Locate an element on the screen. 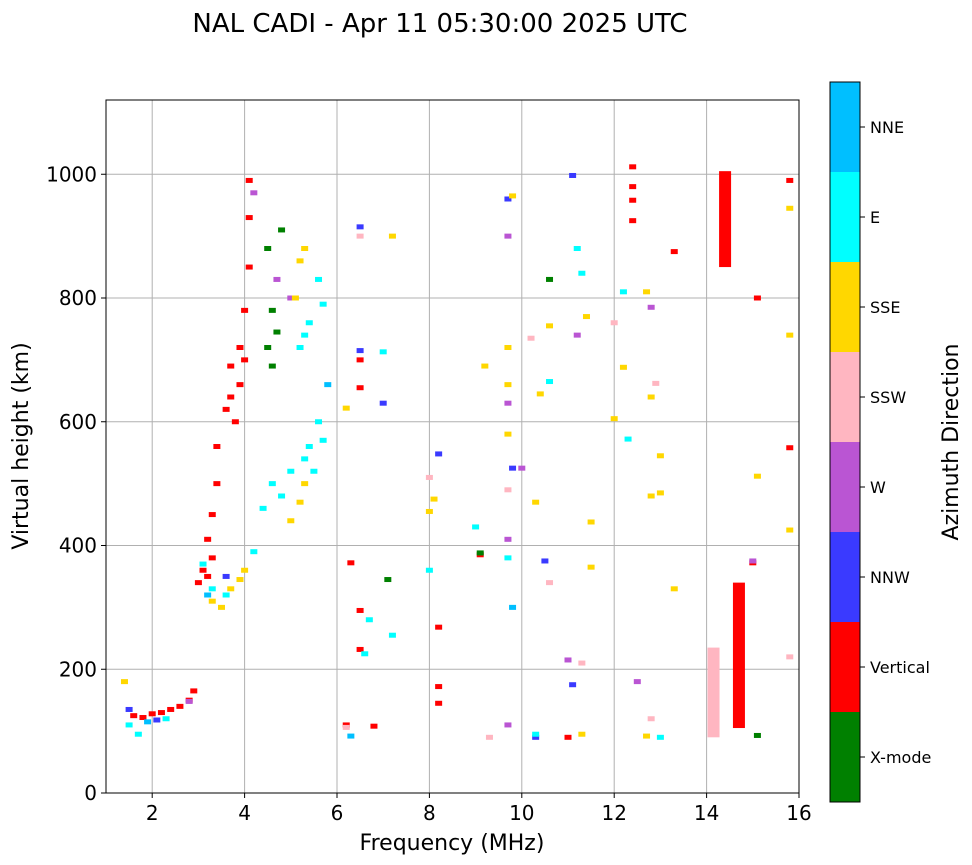  colorbar-tick-label: W is located at coordinates (878, 487).